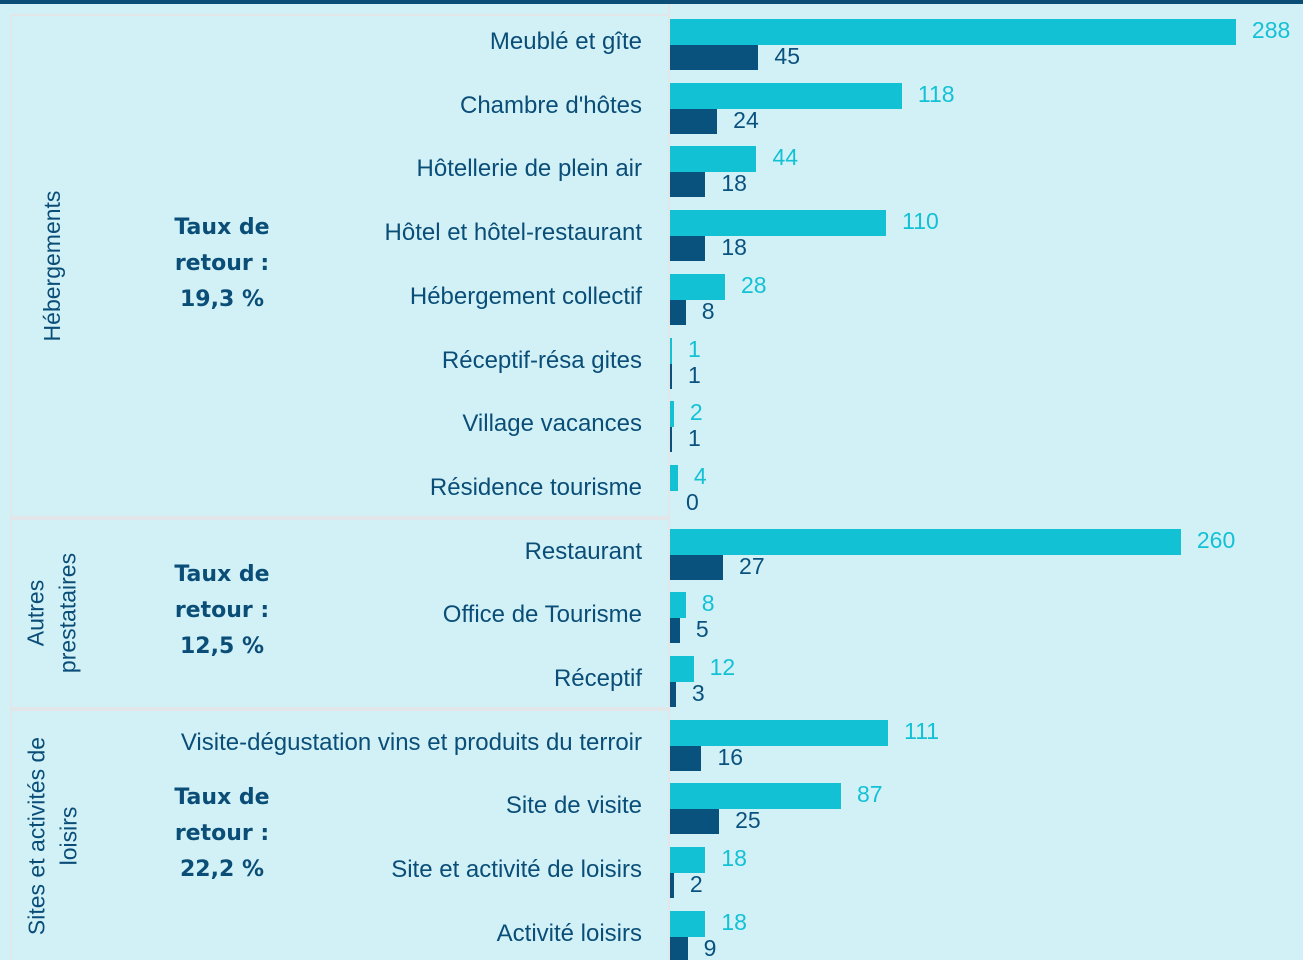 This screenshot has width=1303, height=960. Describe the element at coordinates (222, 263) in the screenshot. I see `group-note: Taux de retour : 19,3 %` at that location.